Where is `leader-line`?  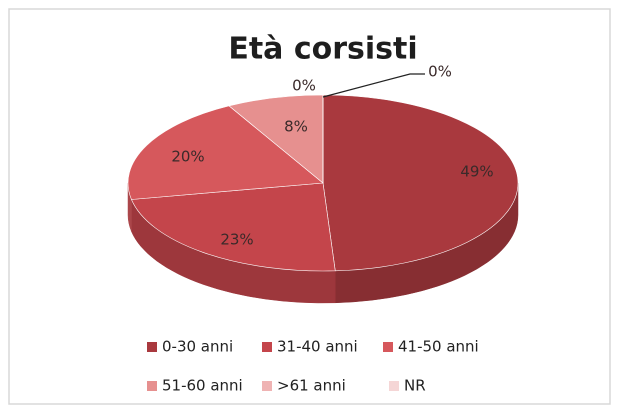 leader-line is located at coordinates (373, 85).